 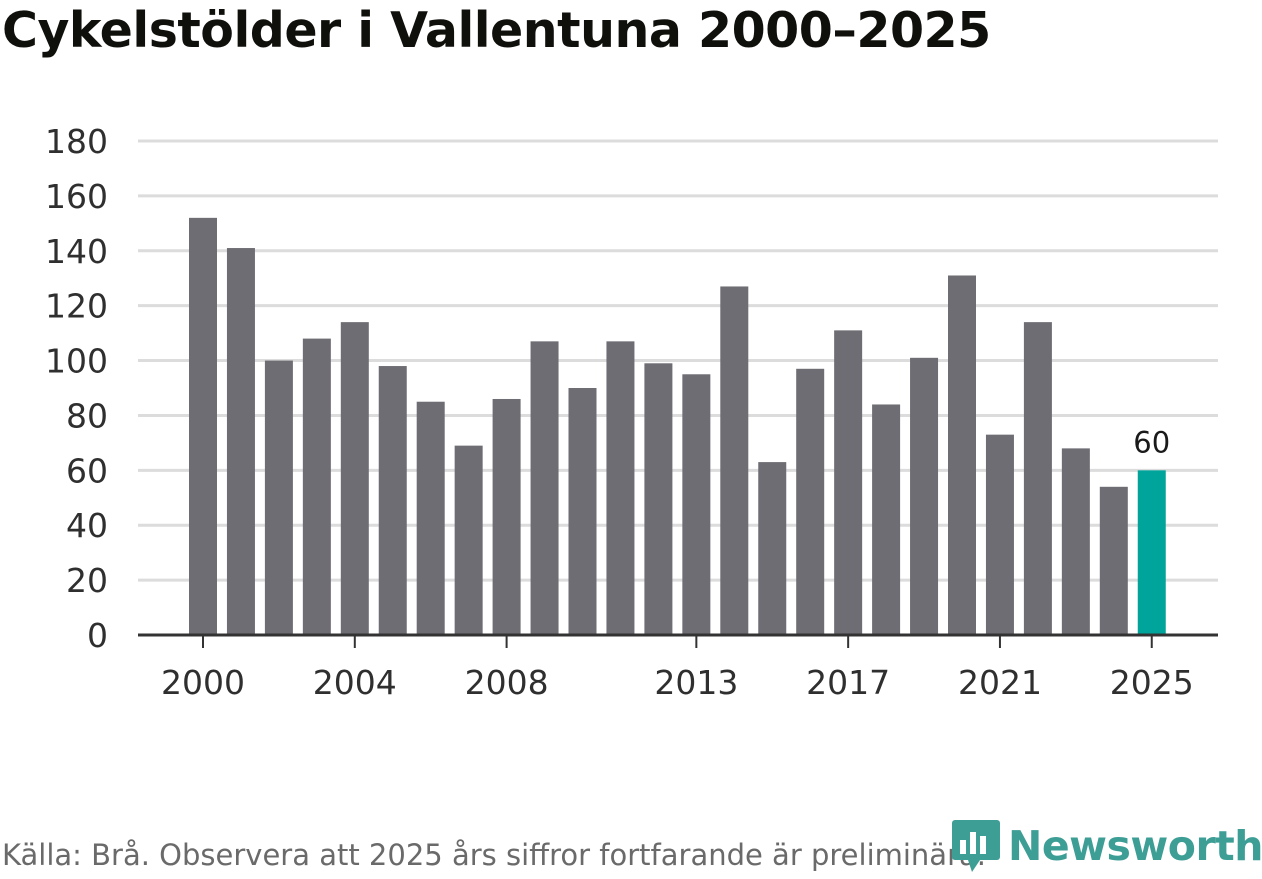 What do you see at coordinates (507, 682) in the screenshot?
I see `x-tick-label: 2008` at bounding box center [507, 682].